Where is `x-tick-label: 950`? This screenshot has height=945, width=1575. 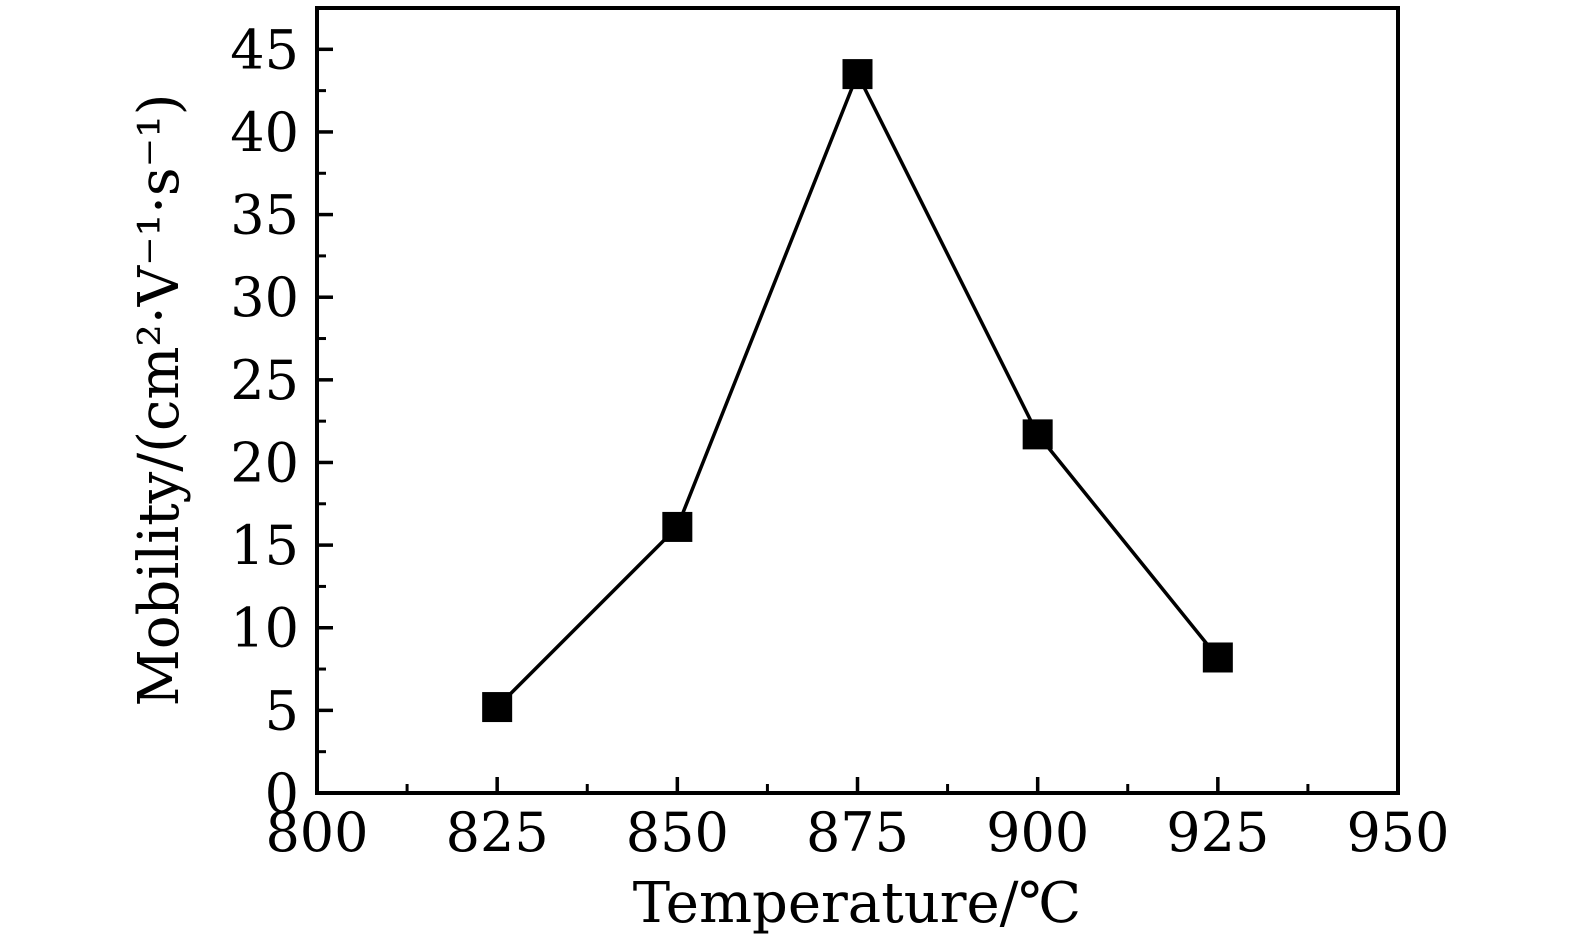
x-tick-label: 950 is located at coordinates (1397, 832).